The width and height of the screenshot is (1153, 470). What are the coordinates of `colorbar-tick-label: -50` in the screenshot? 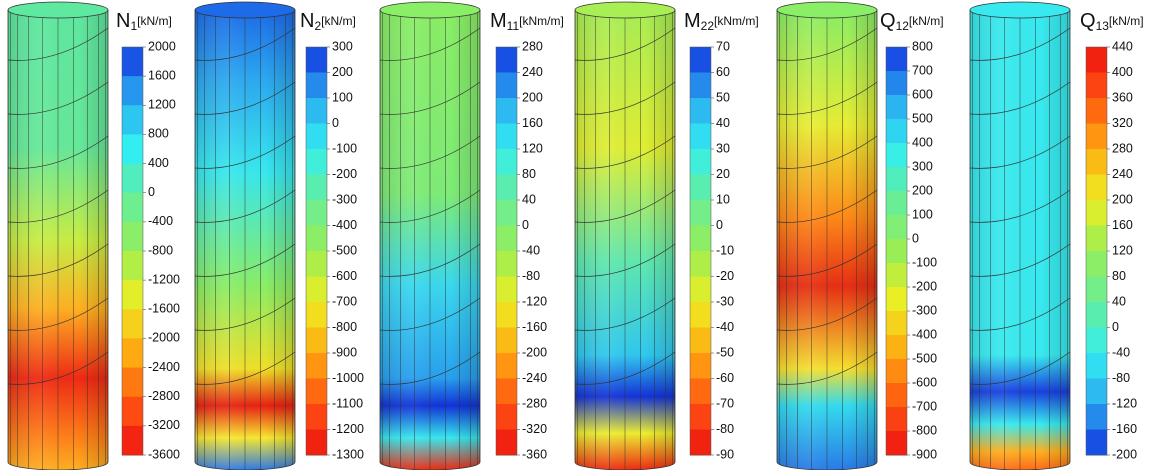 It's located at (725, 352).